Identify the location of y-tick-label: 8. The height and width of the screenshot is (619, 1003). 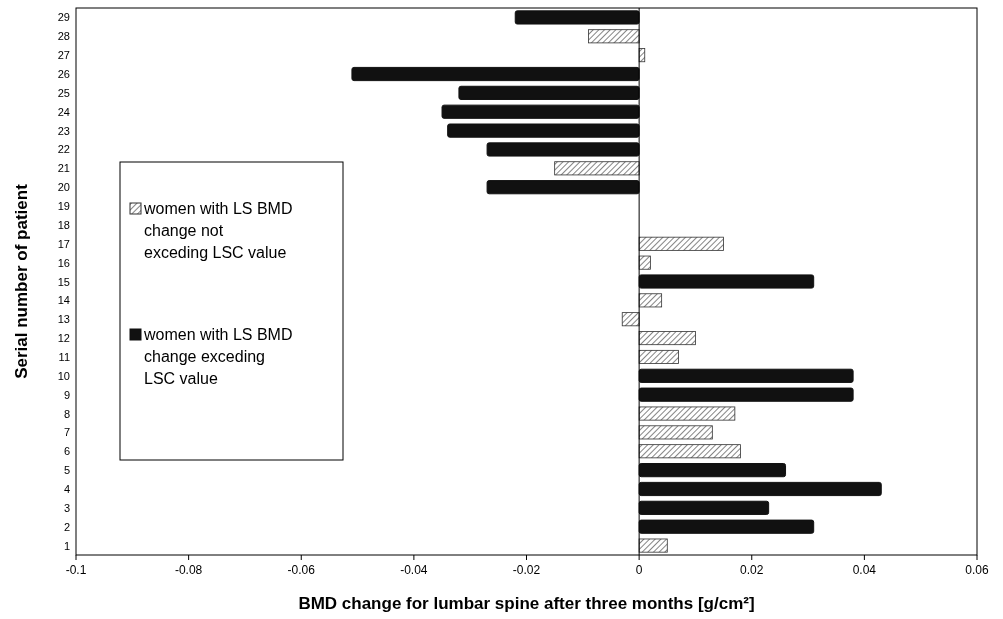
(66, 413).